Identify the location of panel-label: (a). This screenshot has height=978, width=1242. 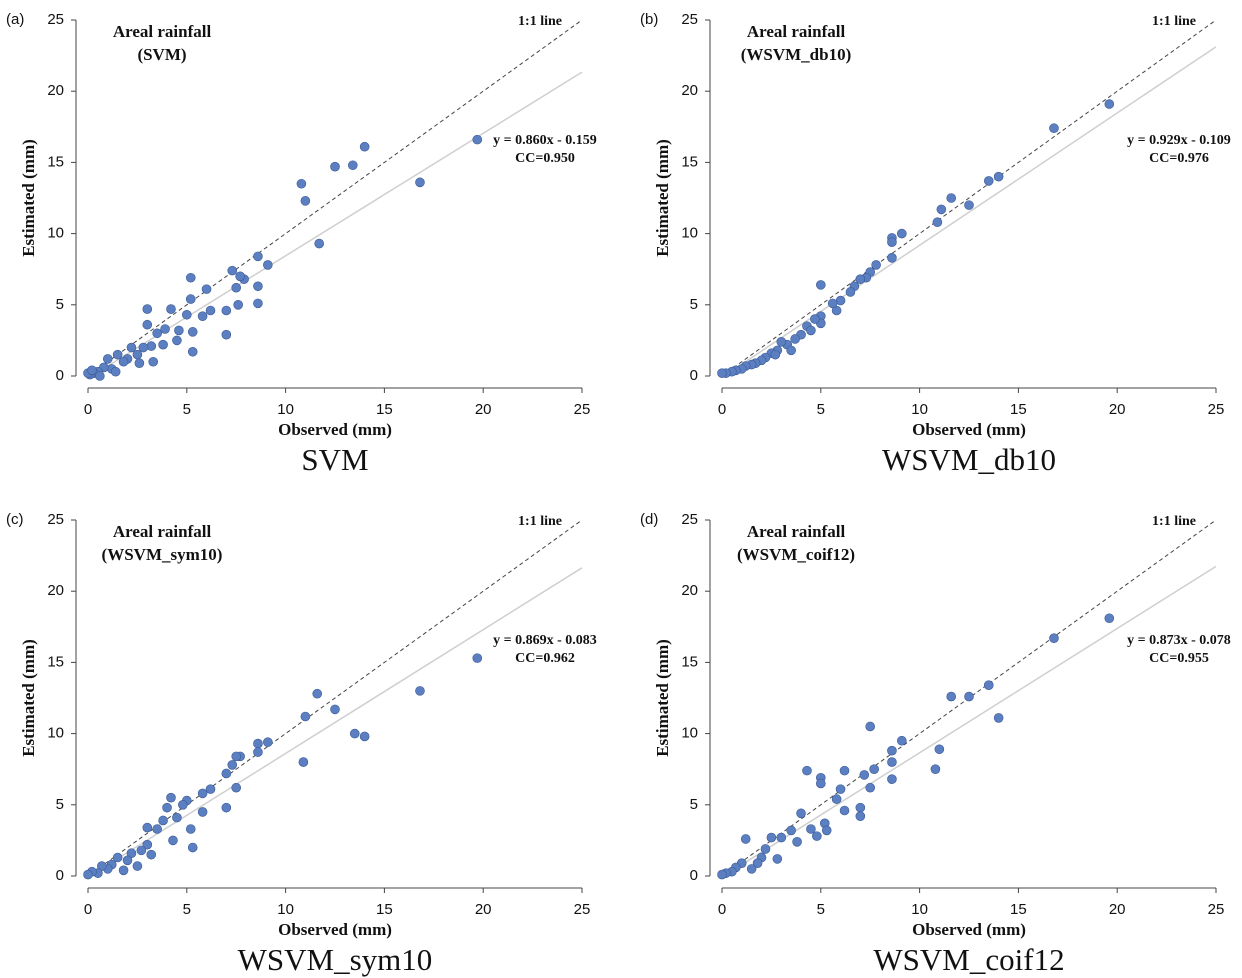
(15, 19).